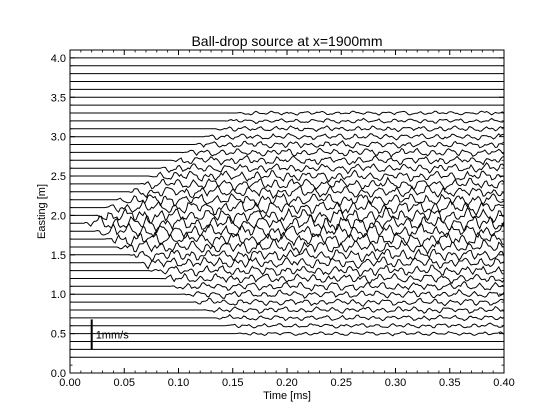 This screenshot has height=420, width=560. I want to click on x-tick-label: 0.00, so click(69, 383).